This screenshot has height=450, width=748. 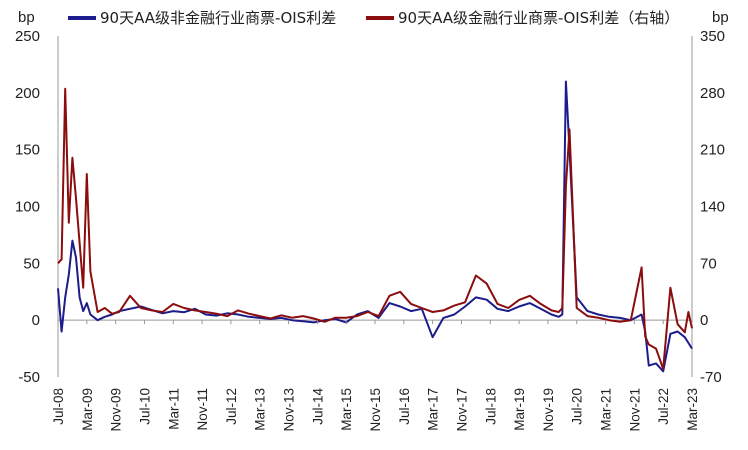 I want to click on x-tick-label: Nov-13, so click(x=289, y=410).